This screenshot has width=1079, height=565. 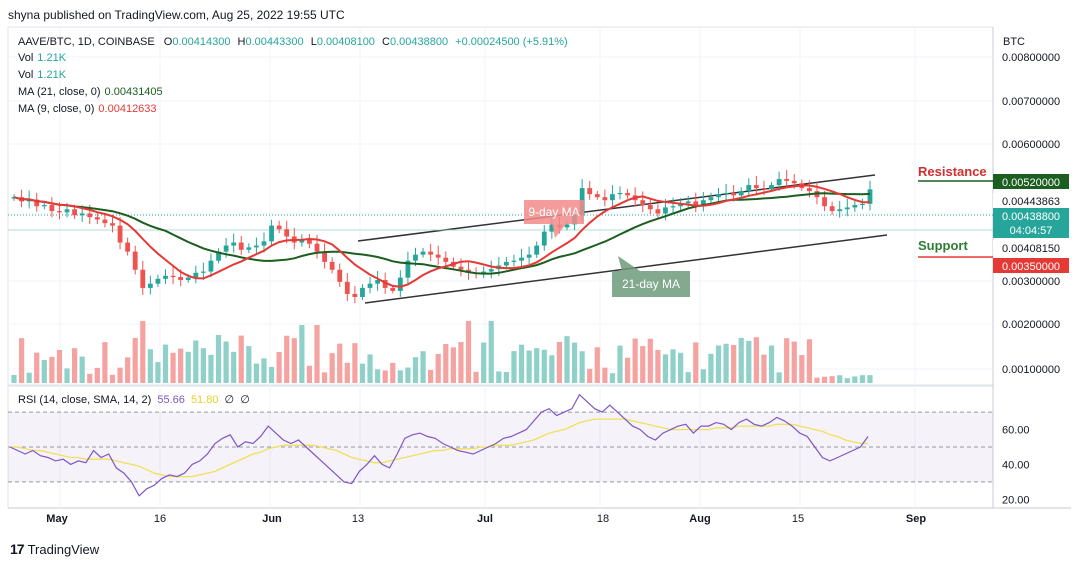 I want to click on open-label: O, so click(x=168, y=42).